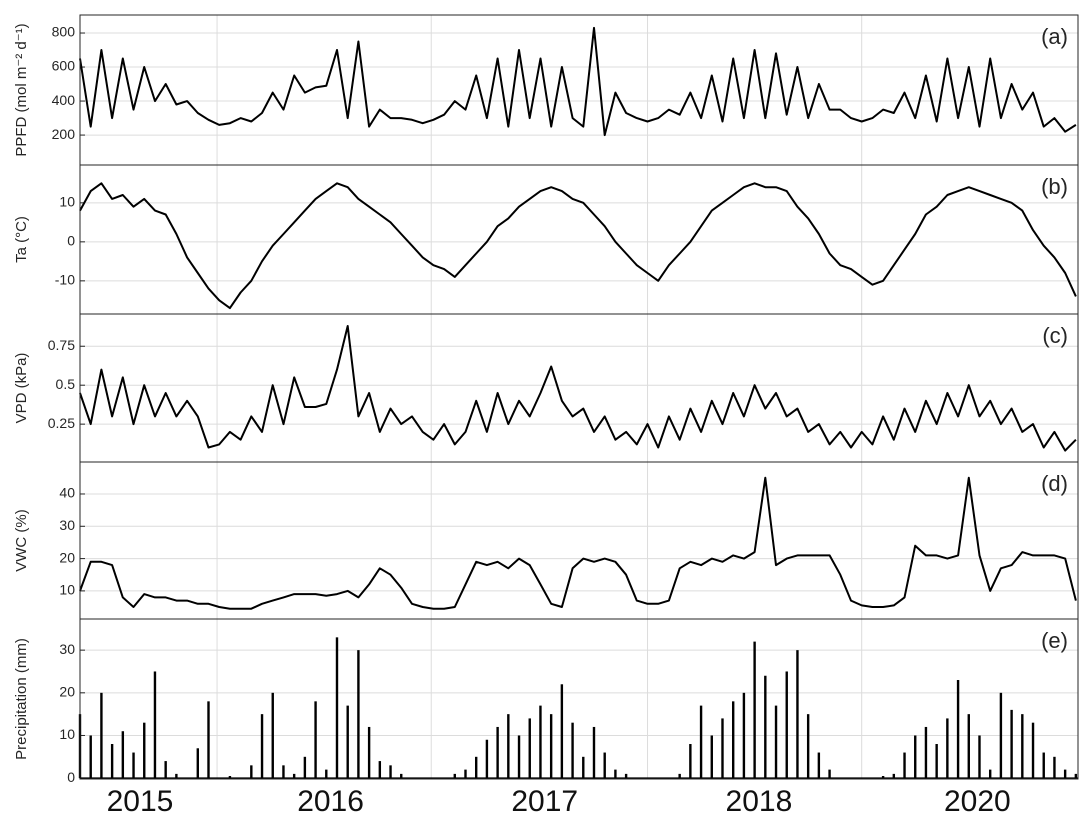 The height and width of the screenshot is (822, 1084). Describe the element at coordinates (21, 540) in the screenshot. I see `y-axis-label: VWC (%)` at that location.